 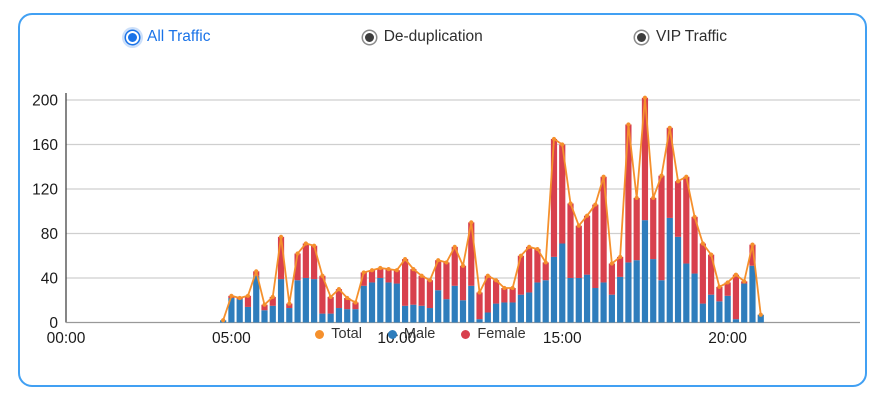 I want to click on tab-de-duplication-label: De-duplication, so click(x=433, y=36).